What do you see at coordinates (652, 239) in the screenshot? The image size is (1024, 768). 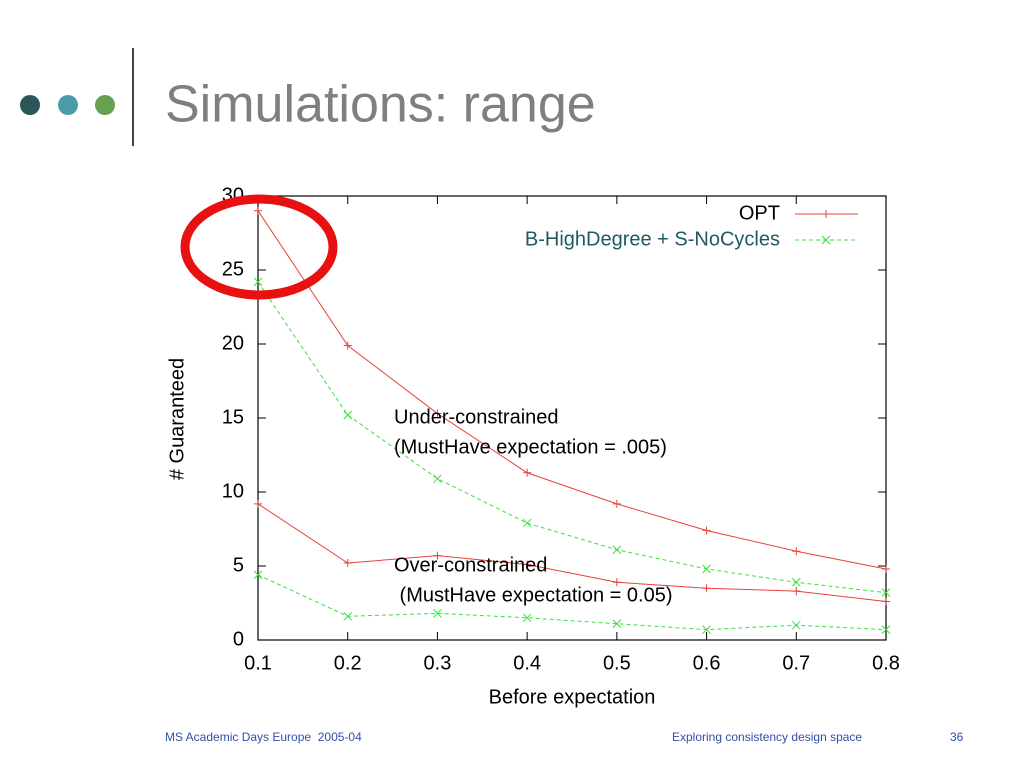 I see `legend-label: B-HighDegree + S-NoCycles` at bounding box center [652, 239].